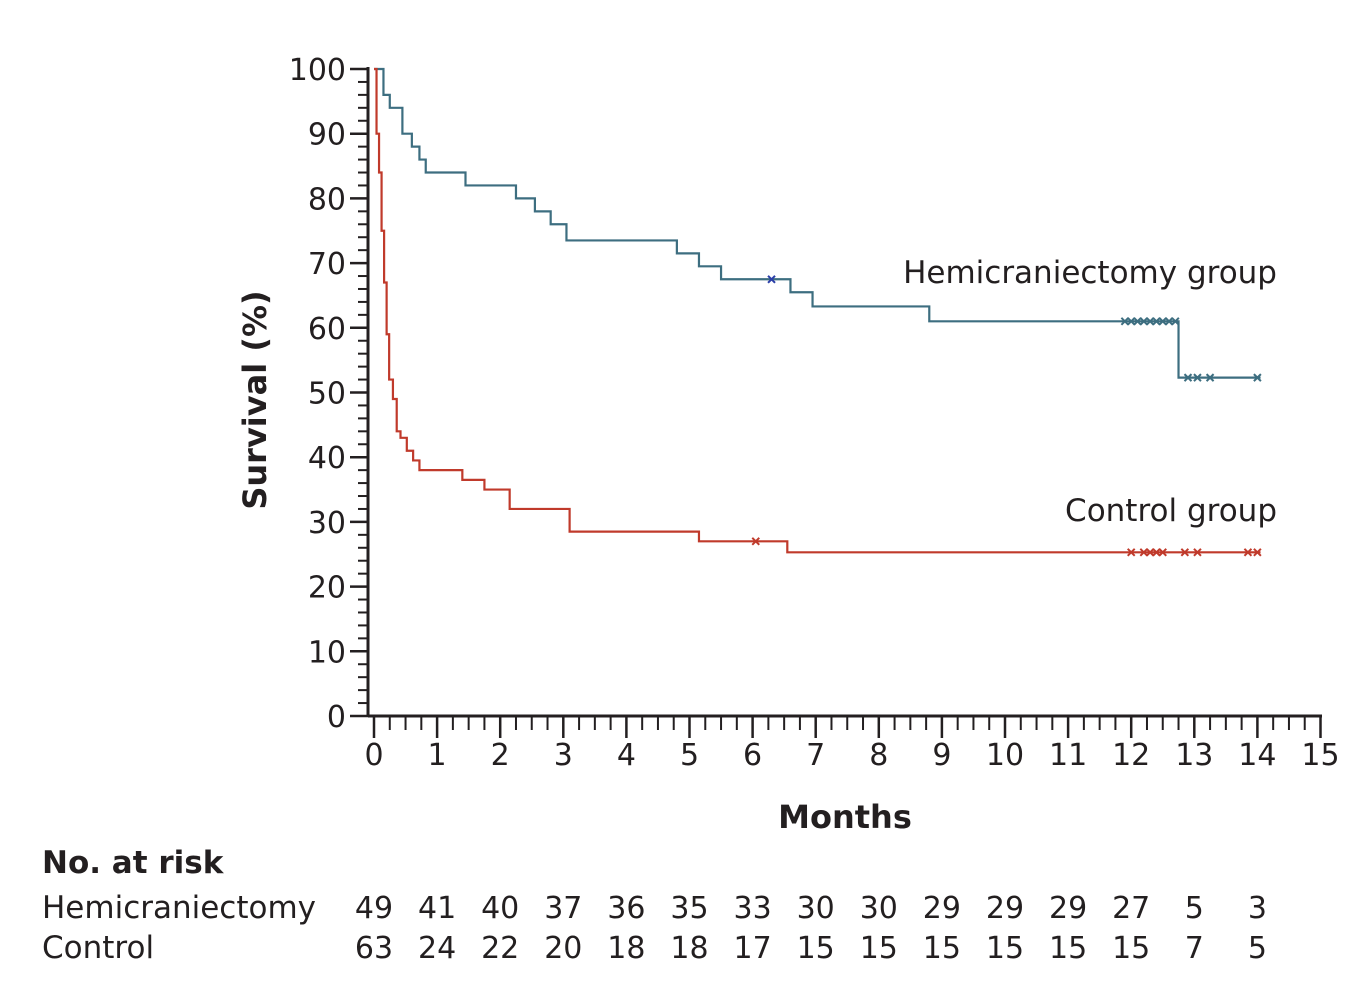 Image resolution: width=1370 pixels, height=992 pixels. Describe the element at coordinates (1257, 908) in the screenshot. I see `at-risk-hemicraniectomy-value: 3` at that location.